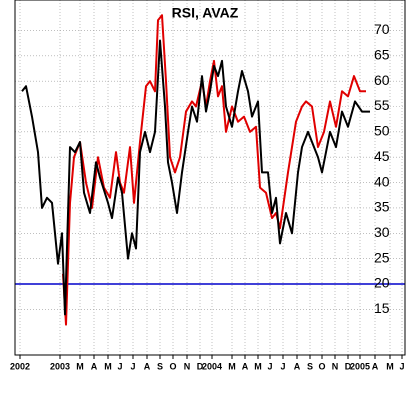  Describe the element at coordinates (382, 54) in the screenshot. I see `y-tick-label: 65` at that location.